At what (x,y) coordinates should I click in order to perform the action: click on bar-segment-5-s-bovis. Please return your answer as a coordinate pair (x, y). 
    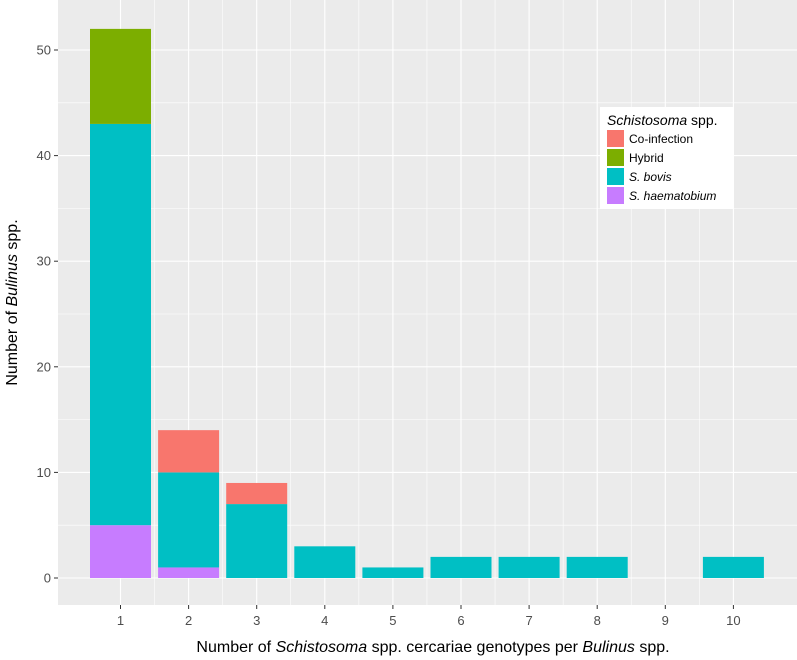
    Looking at the image, I should click on (393, 572).